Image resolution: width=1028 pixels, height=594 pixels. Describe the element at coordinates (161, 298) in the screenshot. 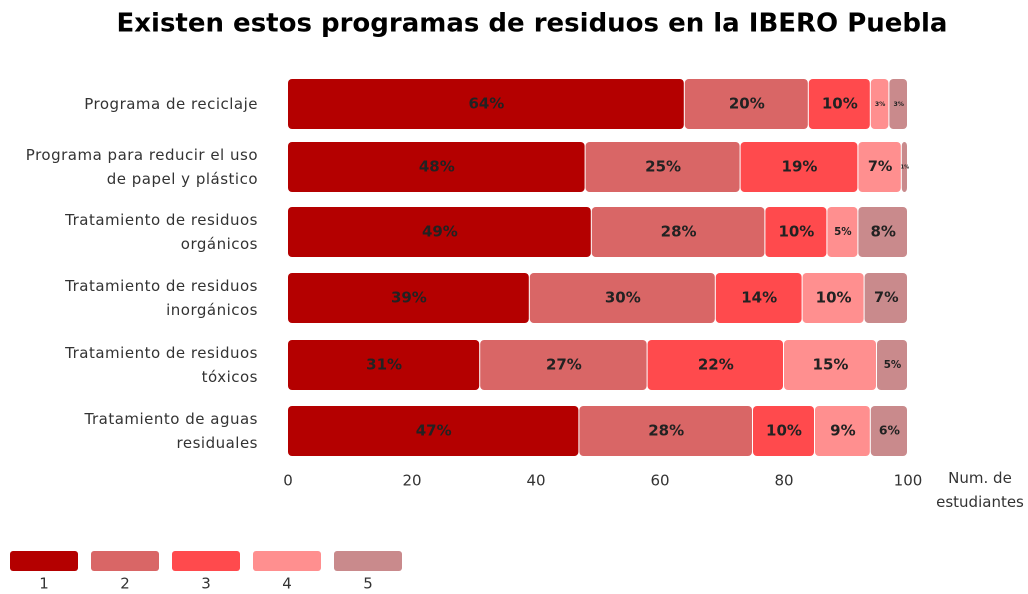

I see `category-label: Tratamiento de residuos inorgánicos` at that location.